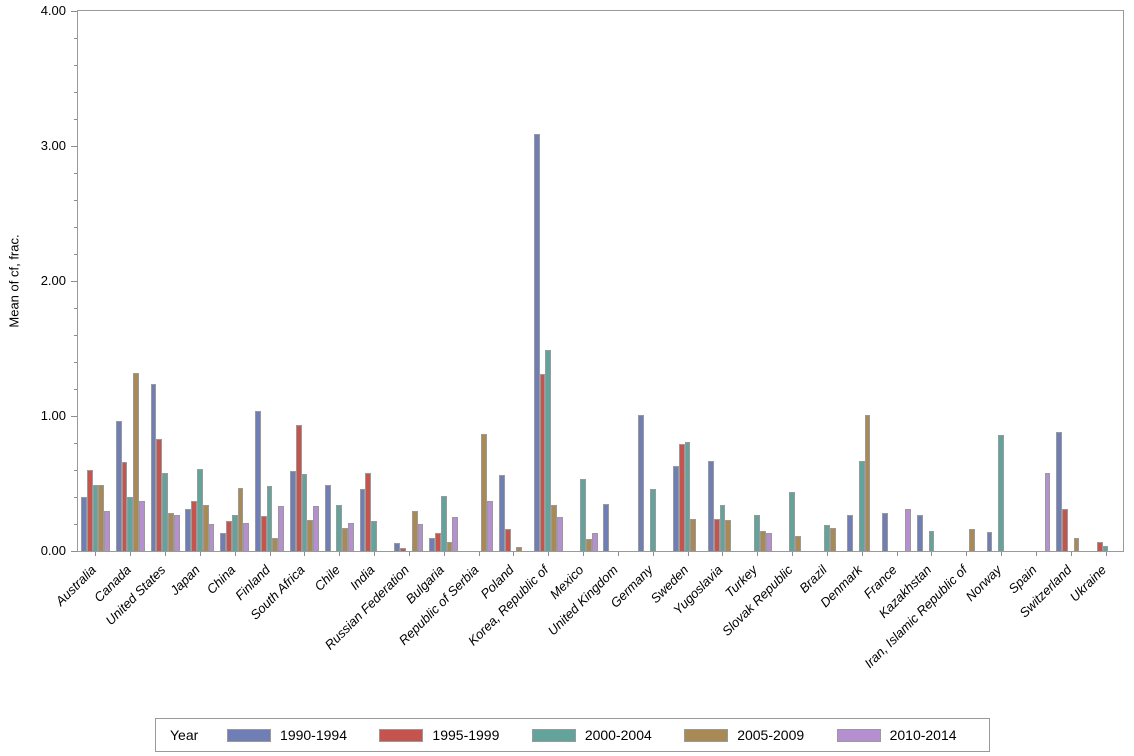 This screenshot has width=1134, height=756. I want to click on legend-label: 1995-1999, so click(466, 735).